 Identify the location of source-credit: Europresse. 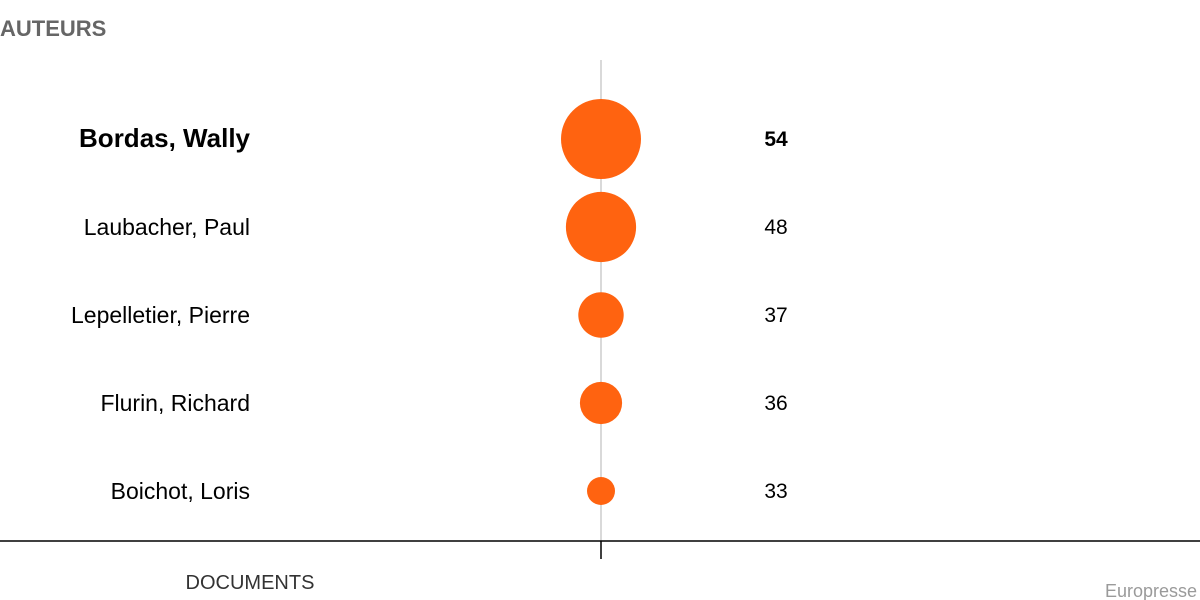
(1150, 590).